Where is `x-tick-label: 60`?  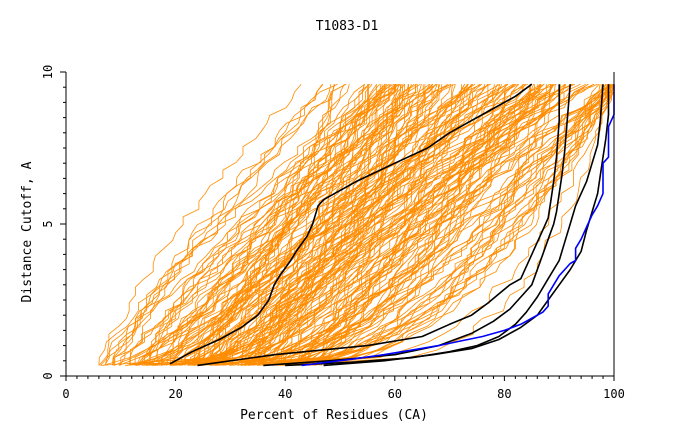
x-tick-label: 60 is located at coordinates (395, 394).